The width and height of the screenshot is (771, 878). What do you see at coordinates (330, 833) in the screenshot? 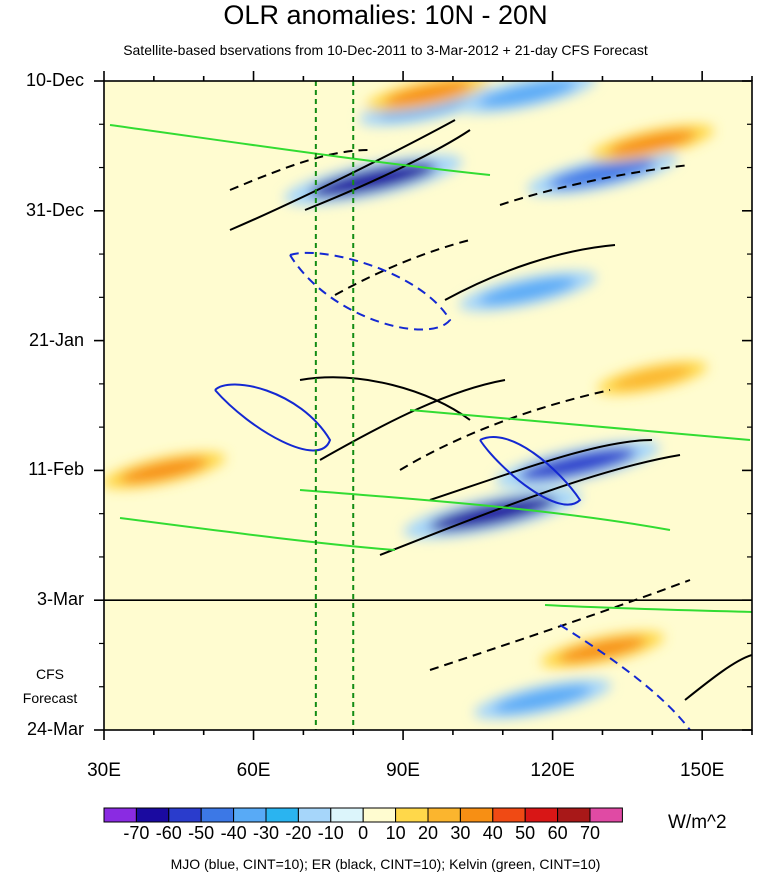
I see `colorbar-label: -10` at bounding box center [330, 833].